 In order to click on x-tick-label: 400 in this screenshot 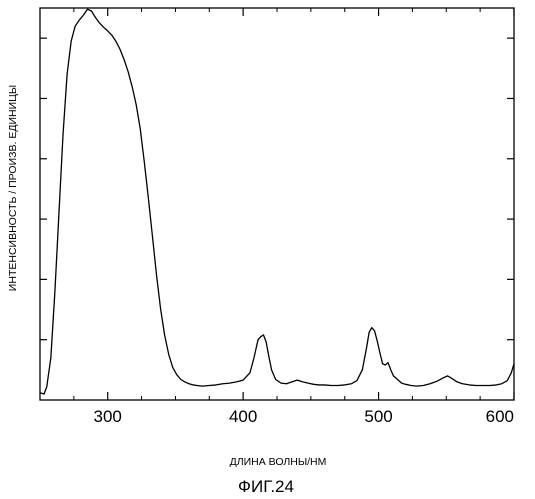, I will do `click(243, 416)`.